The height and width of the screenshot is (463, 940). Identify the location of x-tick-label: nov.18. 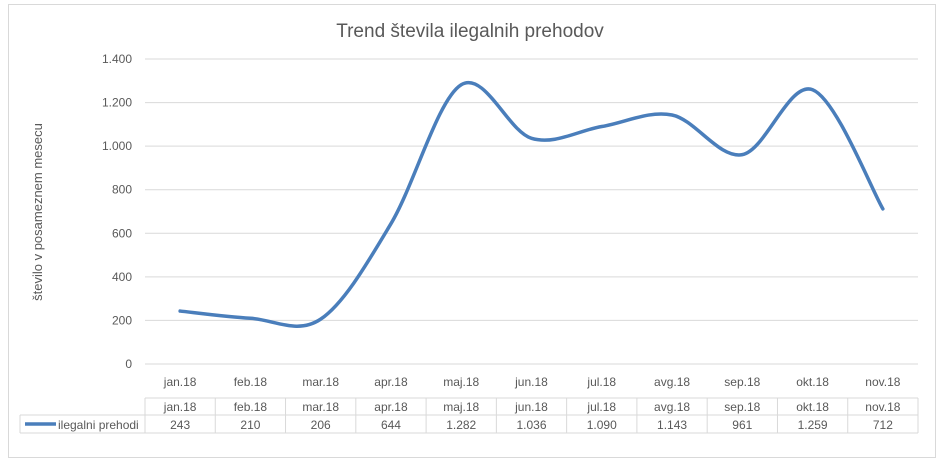
(882, 382).